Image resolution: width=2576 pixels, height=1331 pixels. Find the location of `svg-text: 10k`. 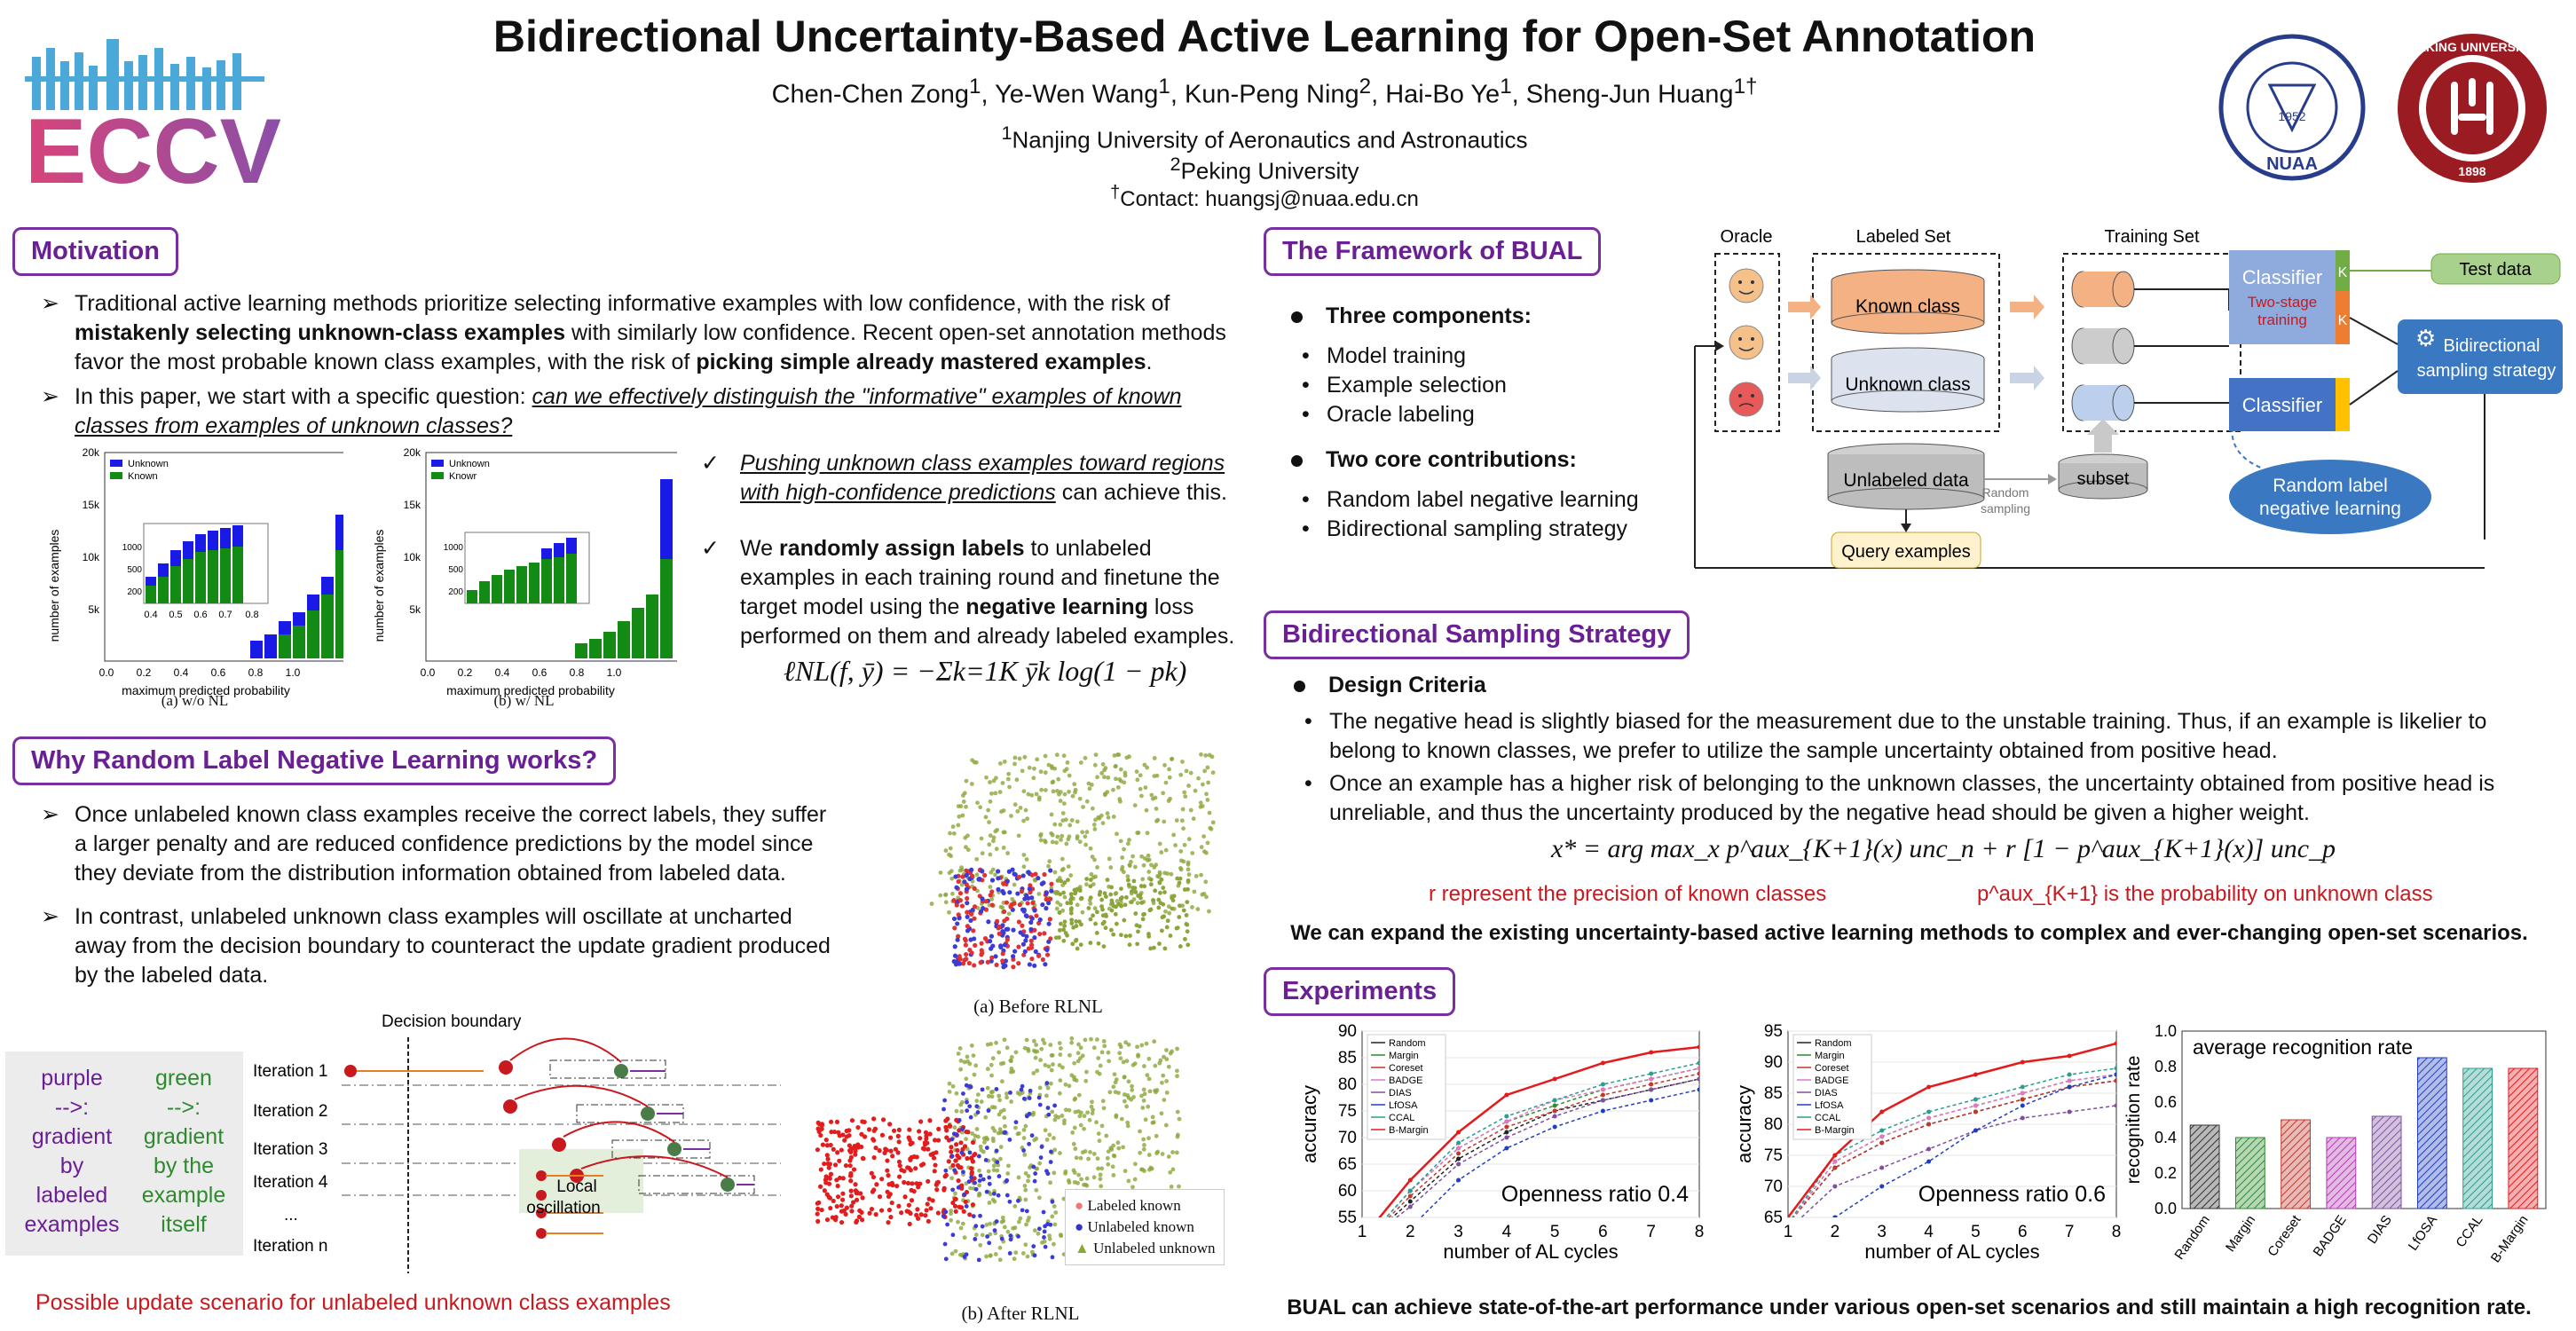

svg-text: 10k is located at coordinates (412, 557).